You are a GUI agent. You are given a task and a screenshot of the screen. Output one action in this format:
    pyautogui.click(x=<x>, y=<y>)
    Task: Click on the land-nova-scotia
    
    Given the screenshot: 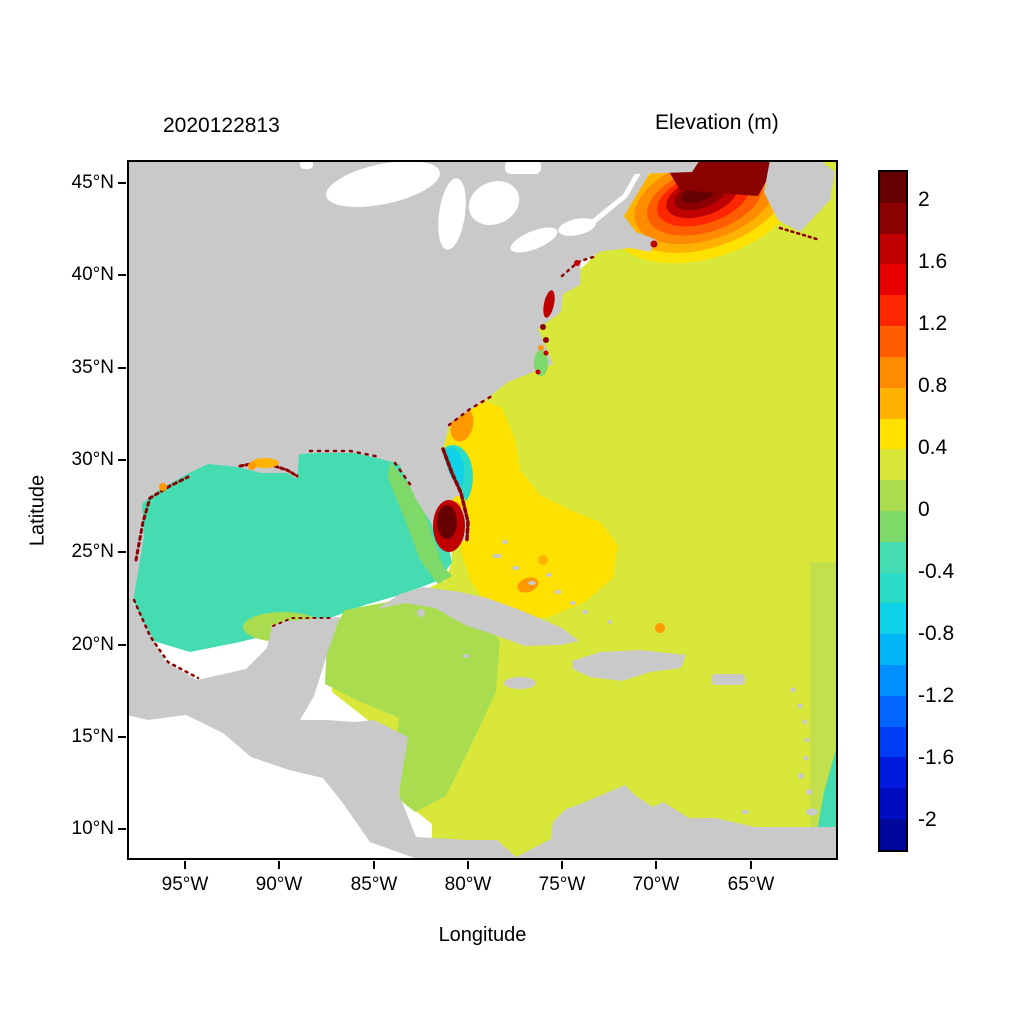 What is the action you would take?
    pyautogui.click(x=799, y=196)
    